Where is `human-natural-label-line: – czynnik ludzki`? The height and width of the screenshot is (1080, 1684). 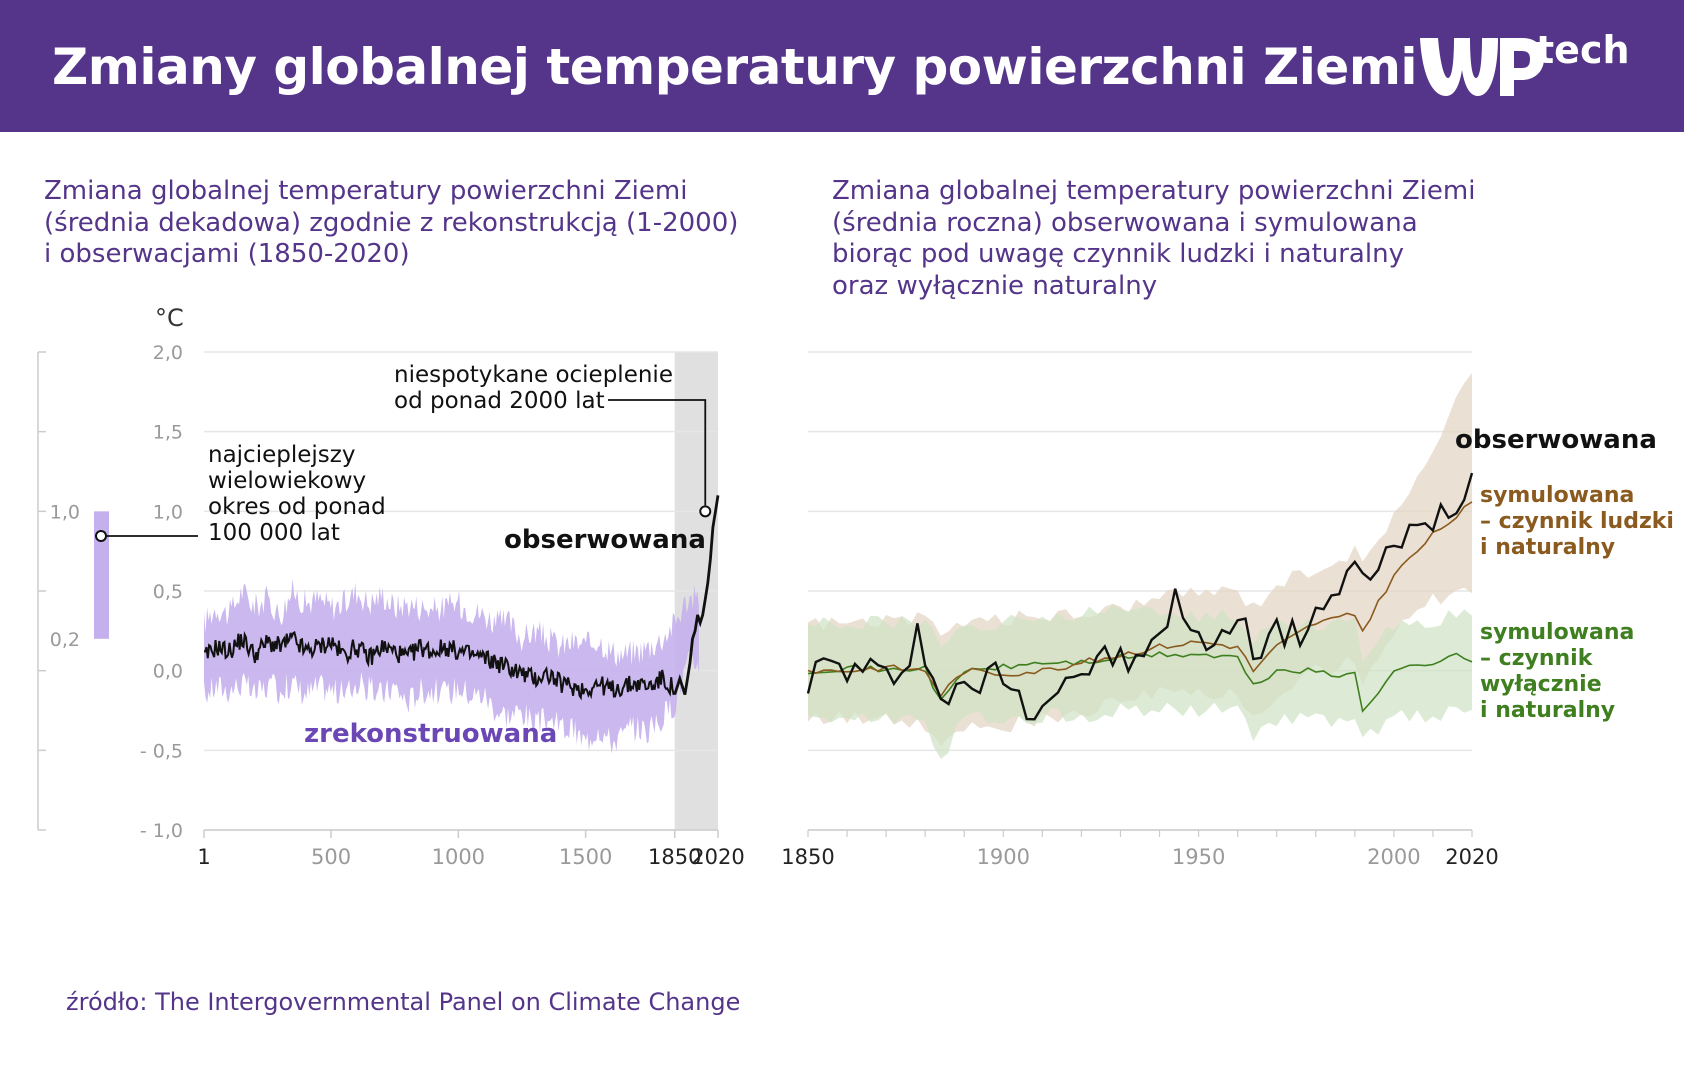
human-natural-label-line: – czynnik ludzki is located at coordinates (1577, 521).